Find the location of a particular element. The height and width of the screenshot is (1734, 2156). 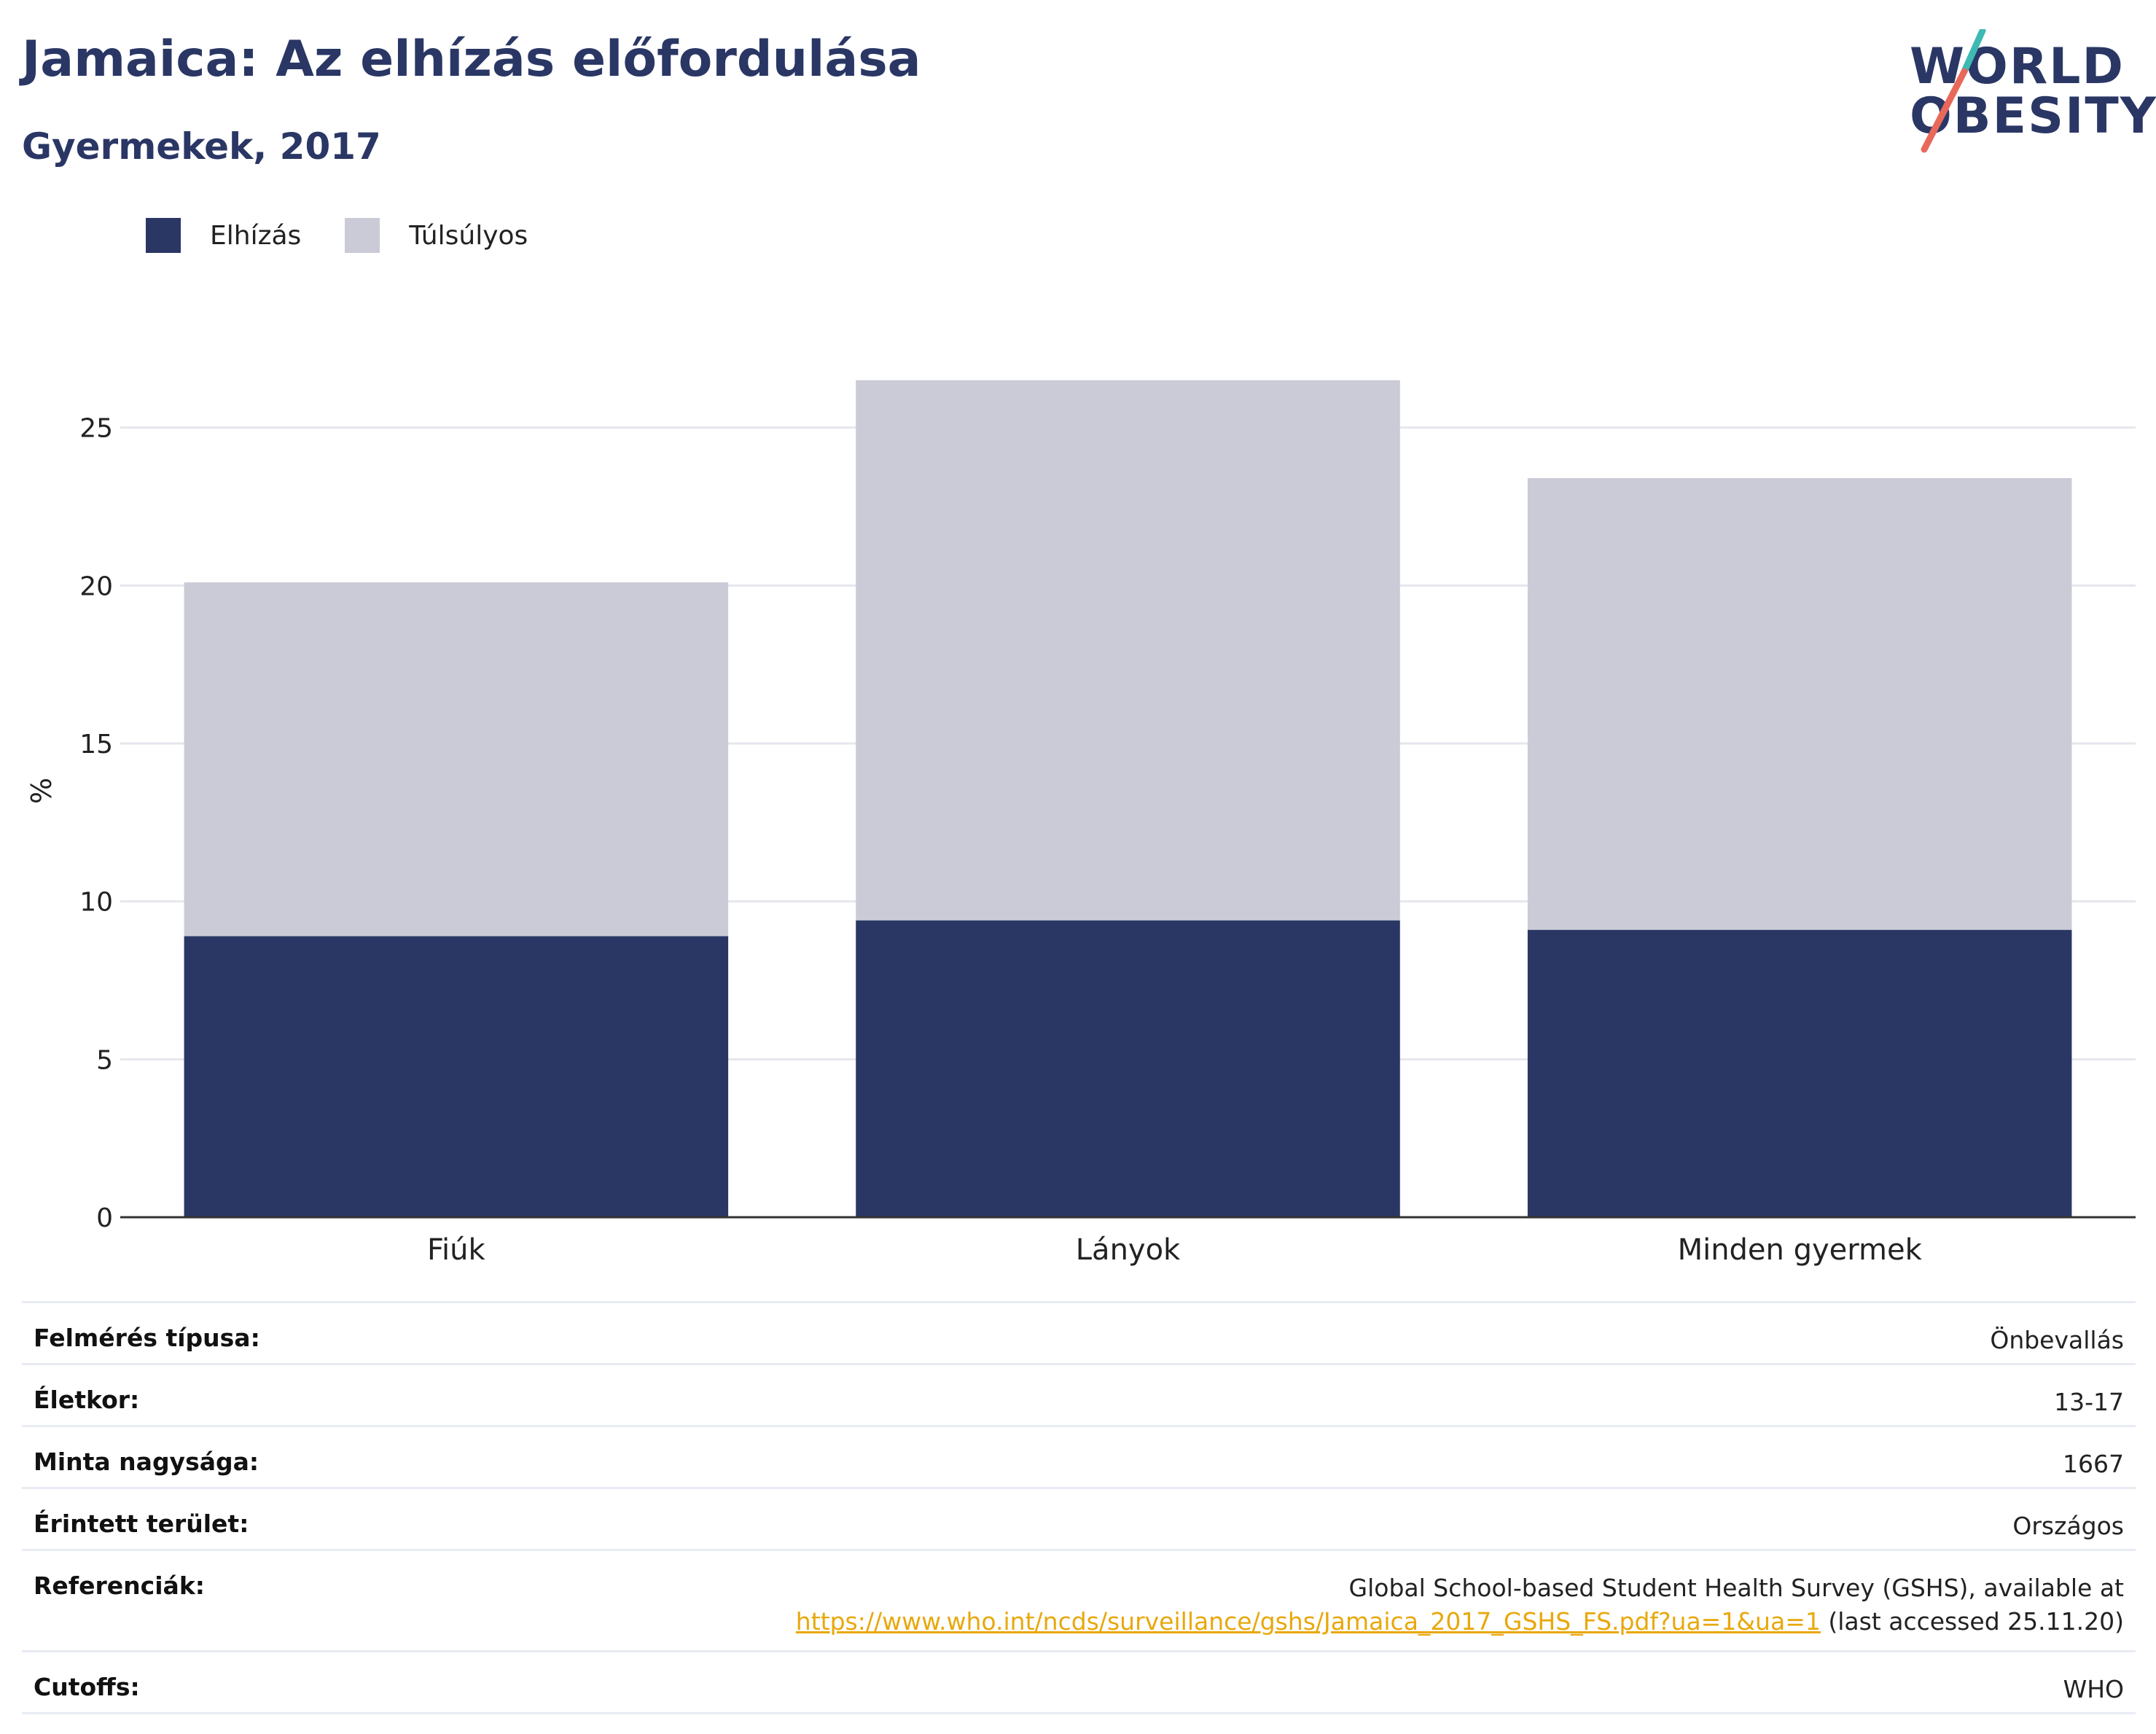

reference-accessed: (last accessed 25.11.20) is located at coordinates (1972, 1622).